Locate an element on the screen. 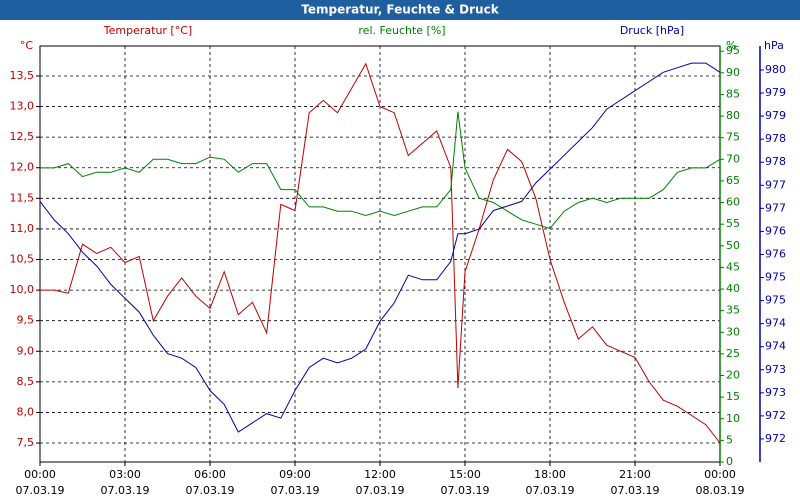 Image resolution: width=800 pixels, height=500 pixels. y2-axis-label: % is located at coordinates (731, 45).